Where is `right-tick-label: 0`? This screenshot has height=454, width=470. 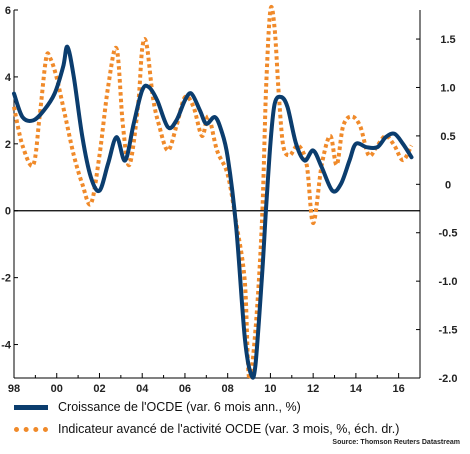 right-tick-label: 0 is located at coordinates (448, 185).